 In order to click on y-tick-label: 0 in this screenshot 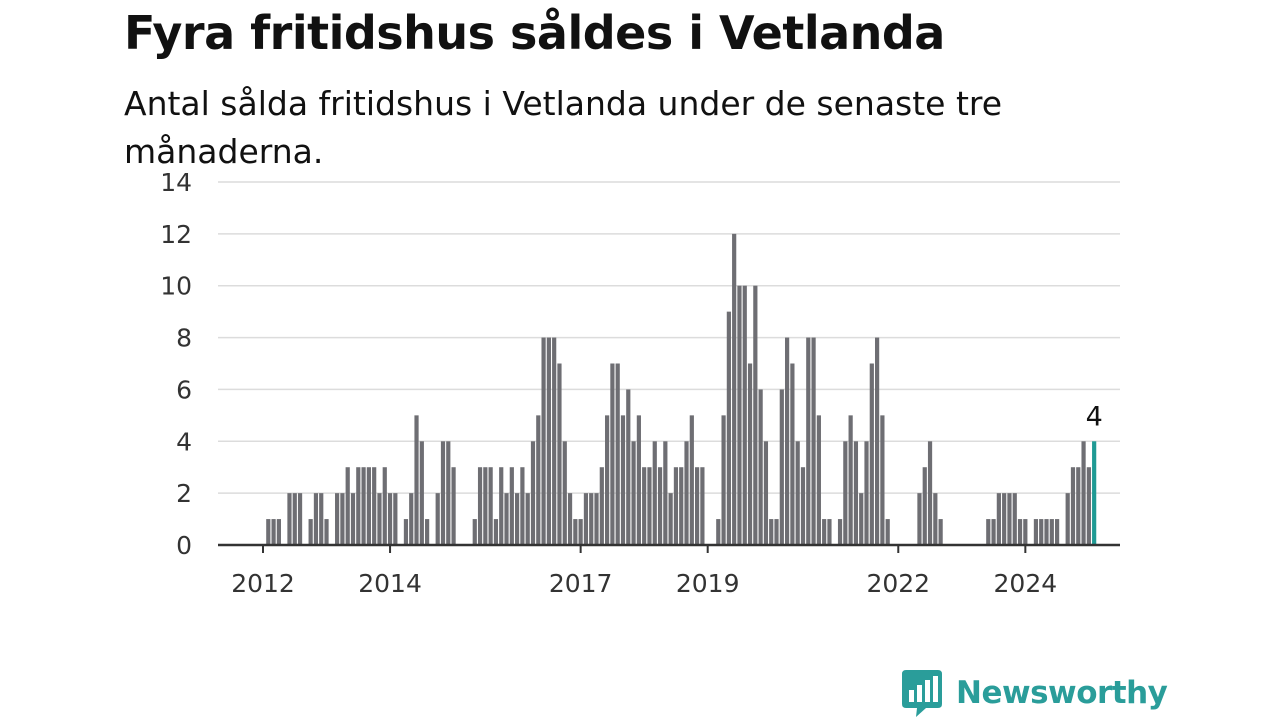, I will do `click(184, 545)`.